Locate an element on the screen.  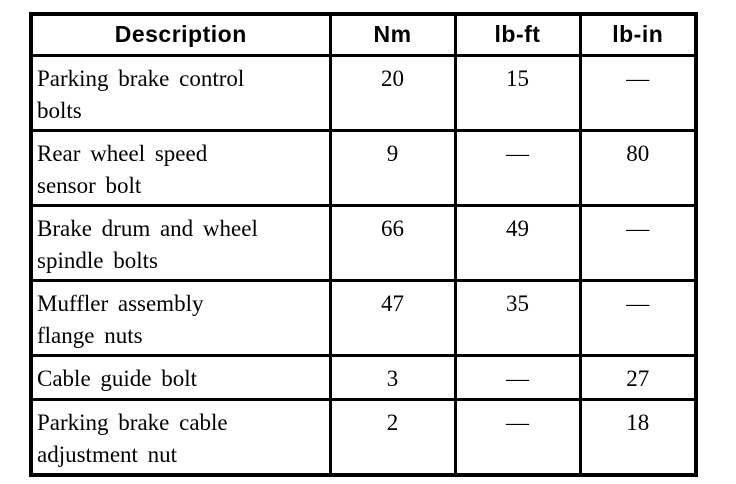
description-cell: Rear wheel speed sensor bolt is located at coordinates (180, 167).